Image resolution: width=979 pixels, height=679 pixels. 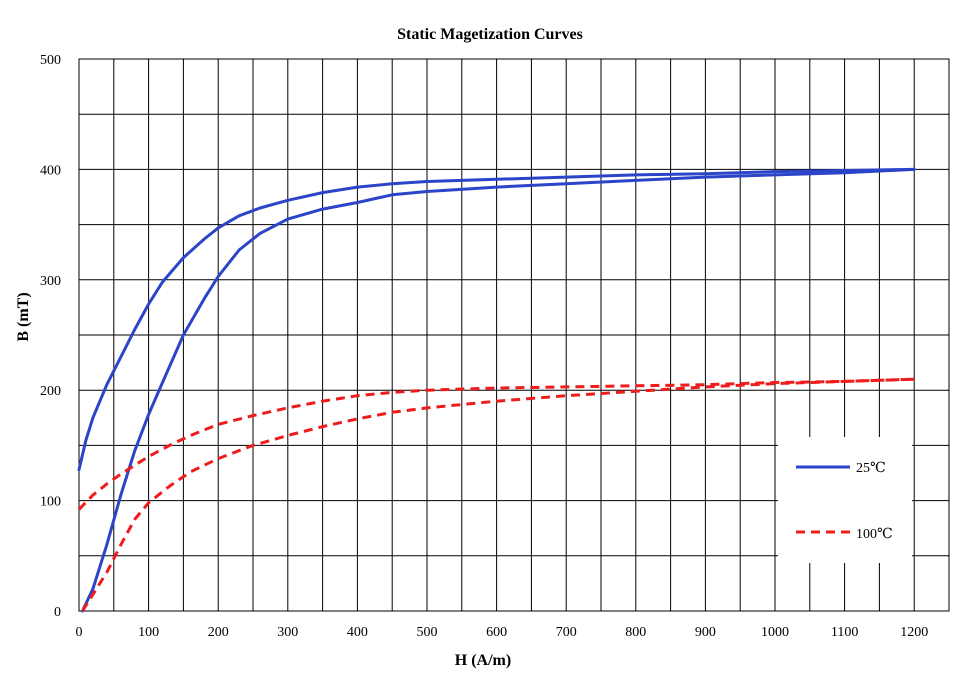 I want to click on y-axis-label: B (mT), so click(x=23, y=316).